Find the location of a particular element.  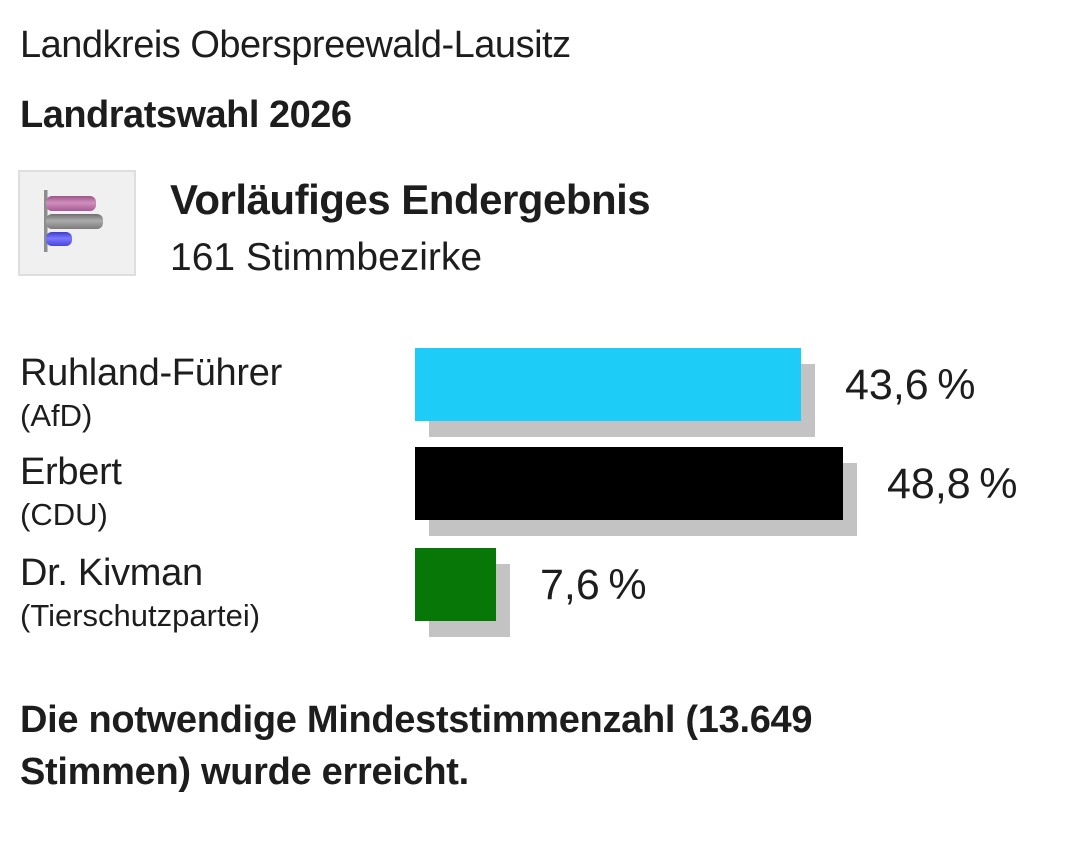

candidate-label: Erbert (CDU) is located at coordinates (217, 489).